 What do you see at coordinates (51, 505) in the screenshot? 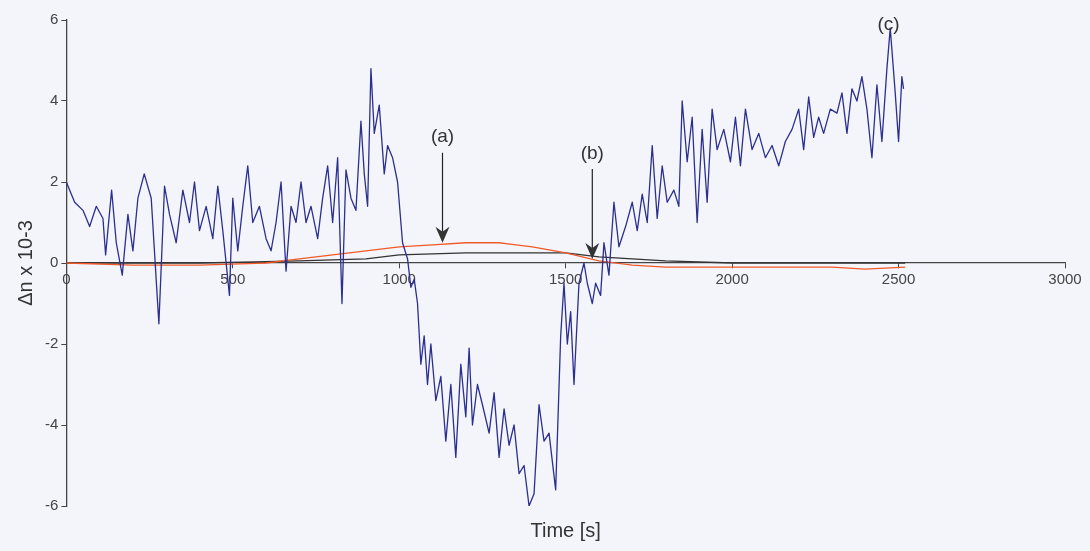
I see `y-tick-label: -6` at bounding box center [51, 505].